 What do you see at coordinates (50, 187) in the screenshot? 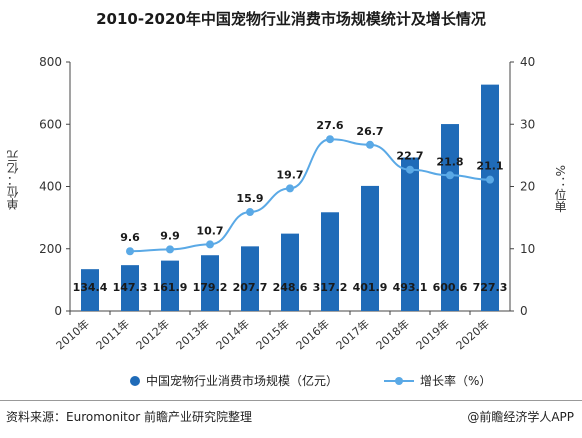
I see `left-tick-label: 400` at bounding box center [50, 187].